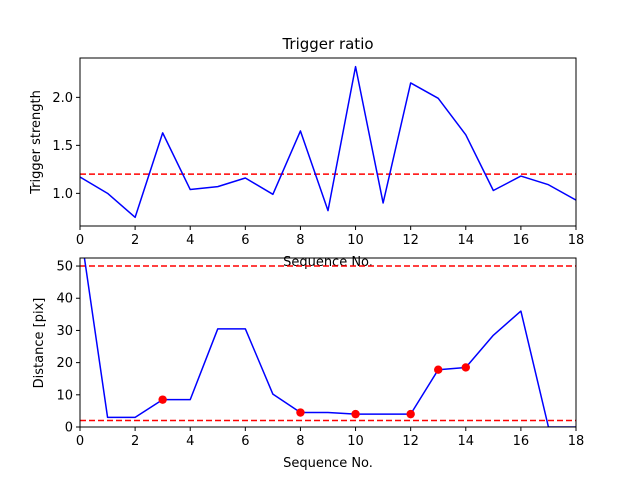  What do you see at coordinates (300, 441) in the screenshot?
I see `bottom-x-tick-label: 8` at bounding box center [300, 441].